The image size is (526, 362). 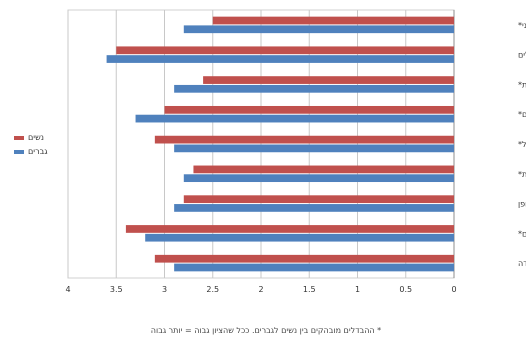 I want to click on x-tick-label: 1, so click(x=357, y=289).